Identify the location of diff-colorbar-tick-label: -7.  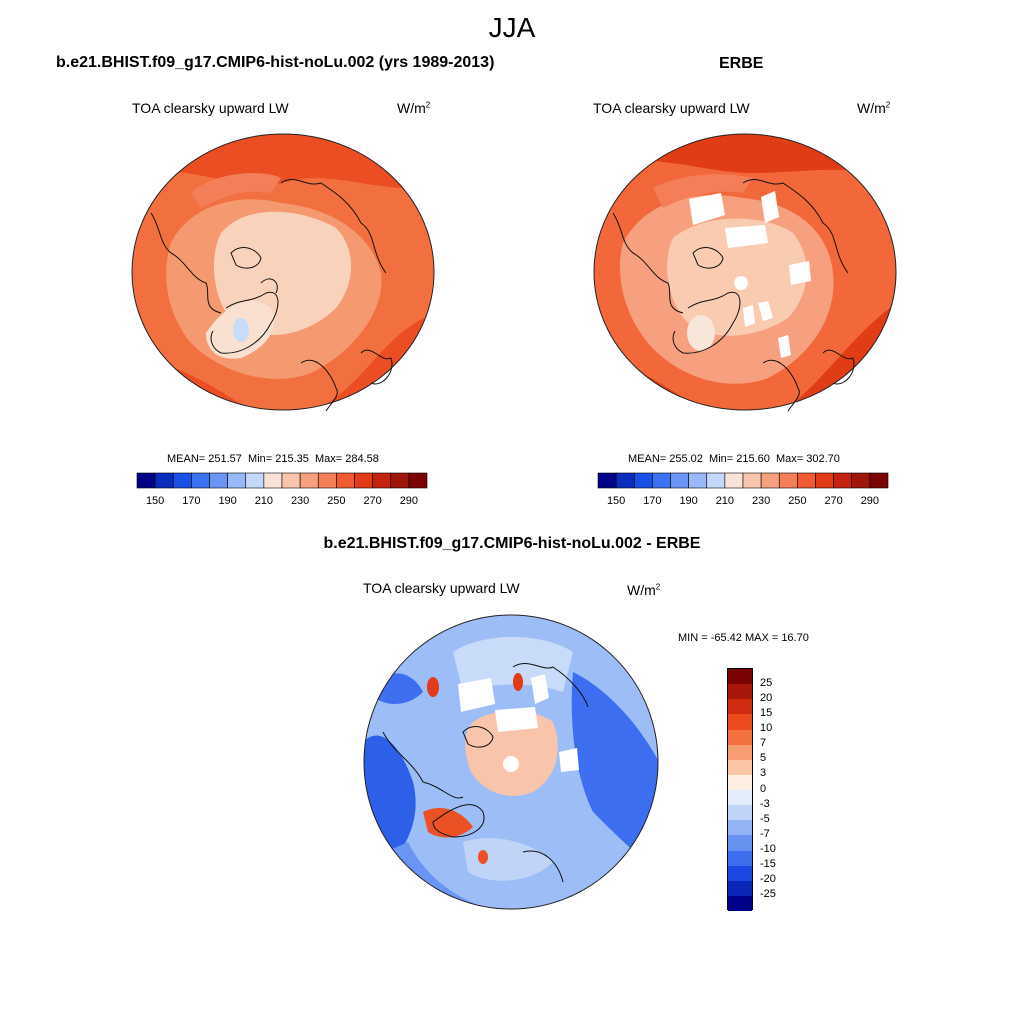
(765, 833).